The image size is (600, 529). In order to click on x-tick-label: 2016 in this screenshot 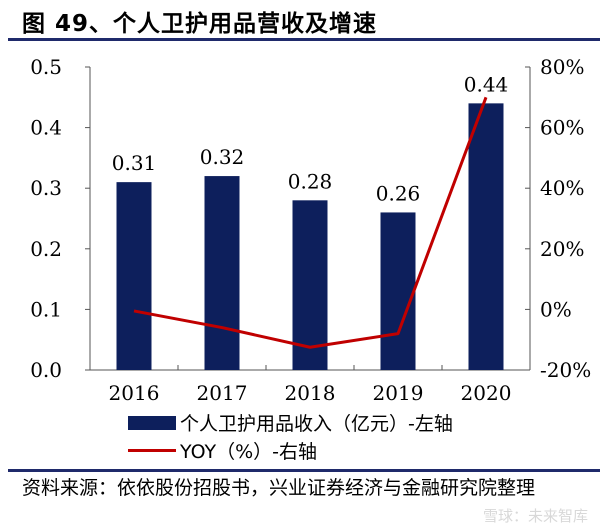, I will do `click(134, 393)`.